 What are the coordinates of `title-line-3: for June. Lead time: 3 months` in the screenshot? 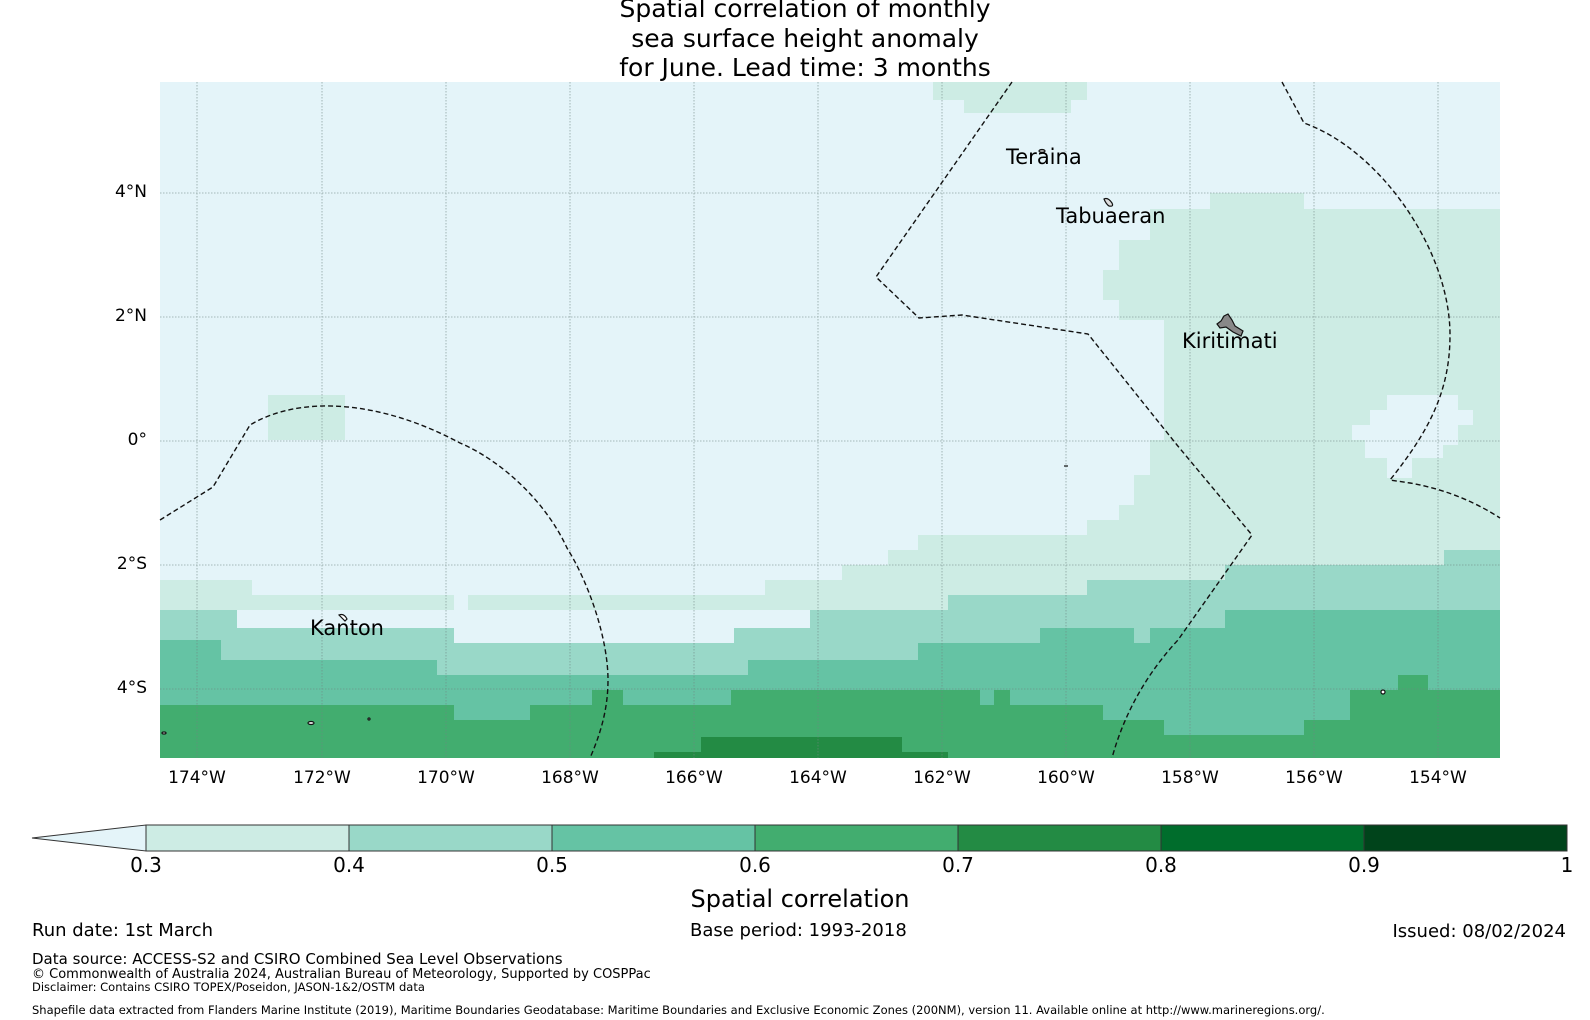 It's located at (805, 67).